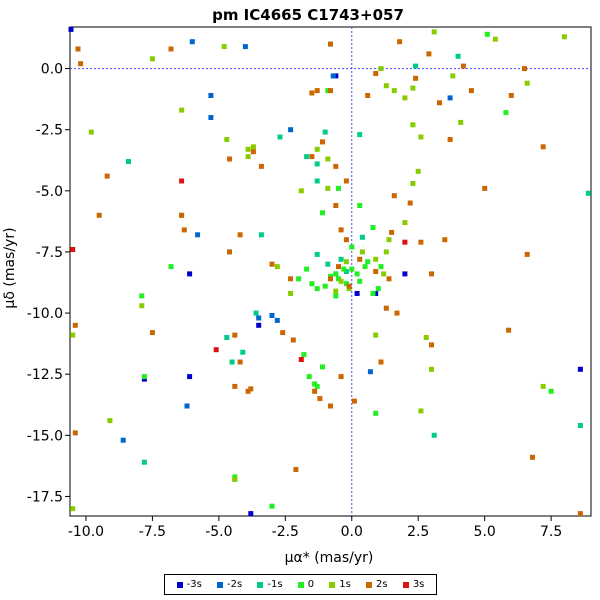 Image resolution: width=600 pixels, height=600 pixels. I want to click on legend-item: 1s, so click(340, 584).